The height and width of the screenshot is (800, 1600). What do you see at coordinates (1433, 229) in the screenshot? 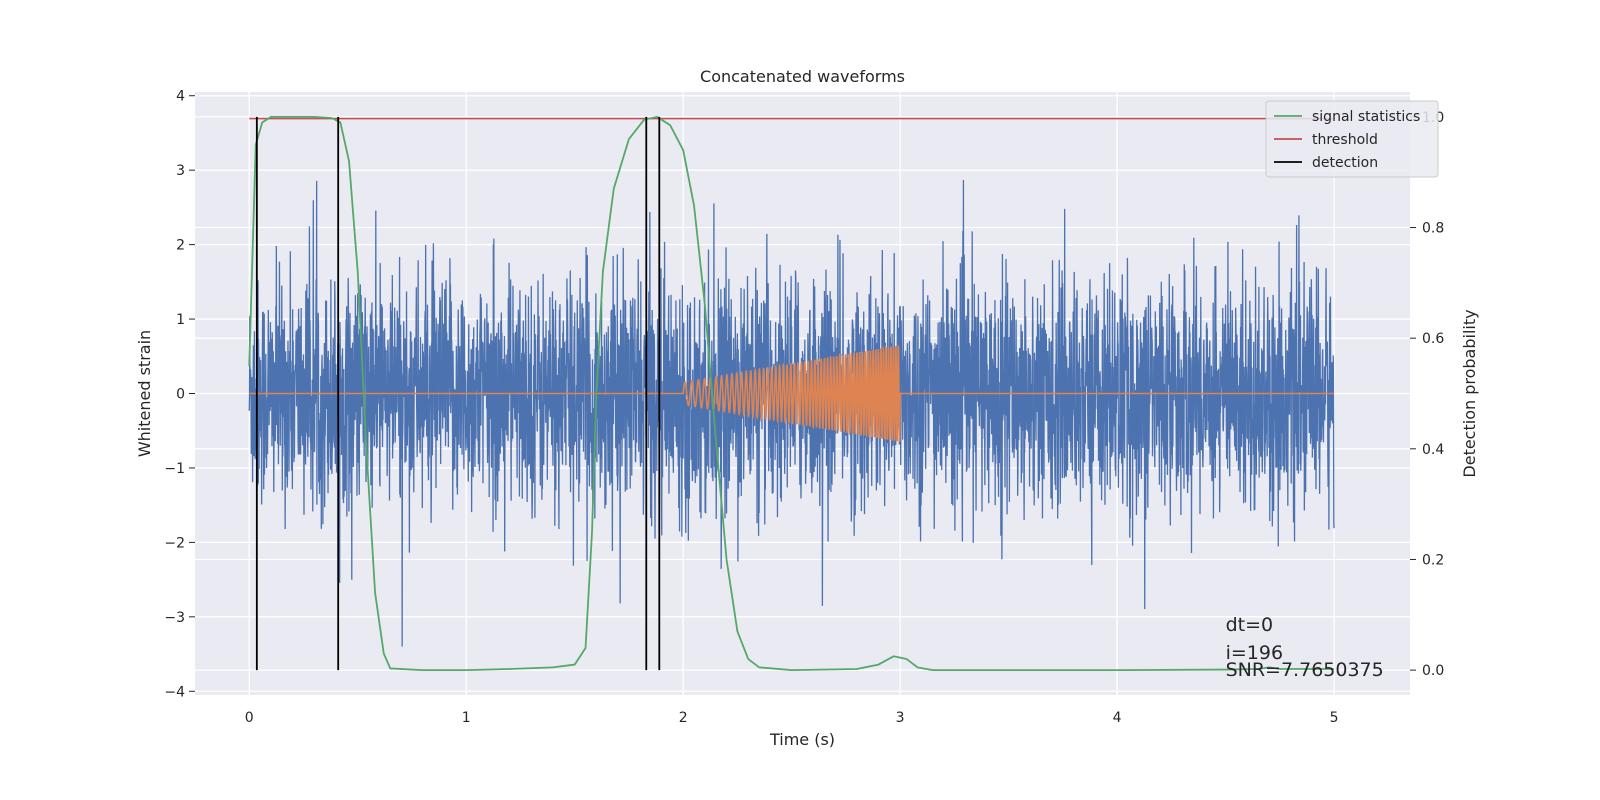
I see `y-right-tick-label: 0.8` at bounding box center [1433, 229].